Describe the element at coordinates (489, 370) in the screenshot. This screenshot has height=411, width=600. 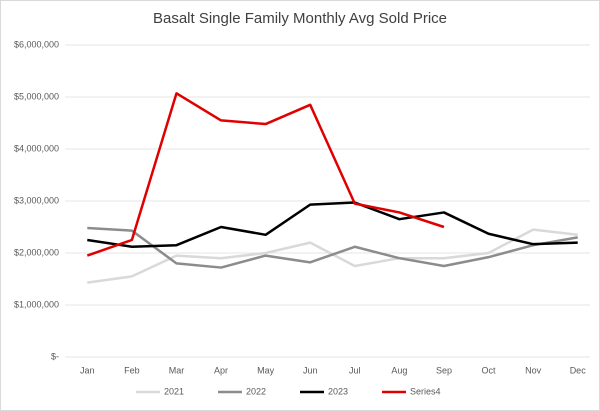
I see `x-tick-label: Oct` at that location.